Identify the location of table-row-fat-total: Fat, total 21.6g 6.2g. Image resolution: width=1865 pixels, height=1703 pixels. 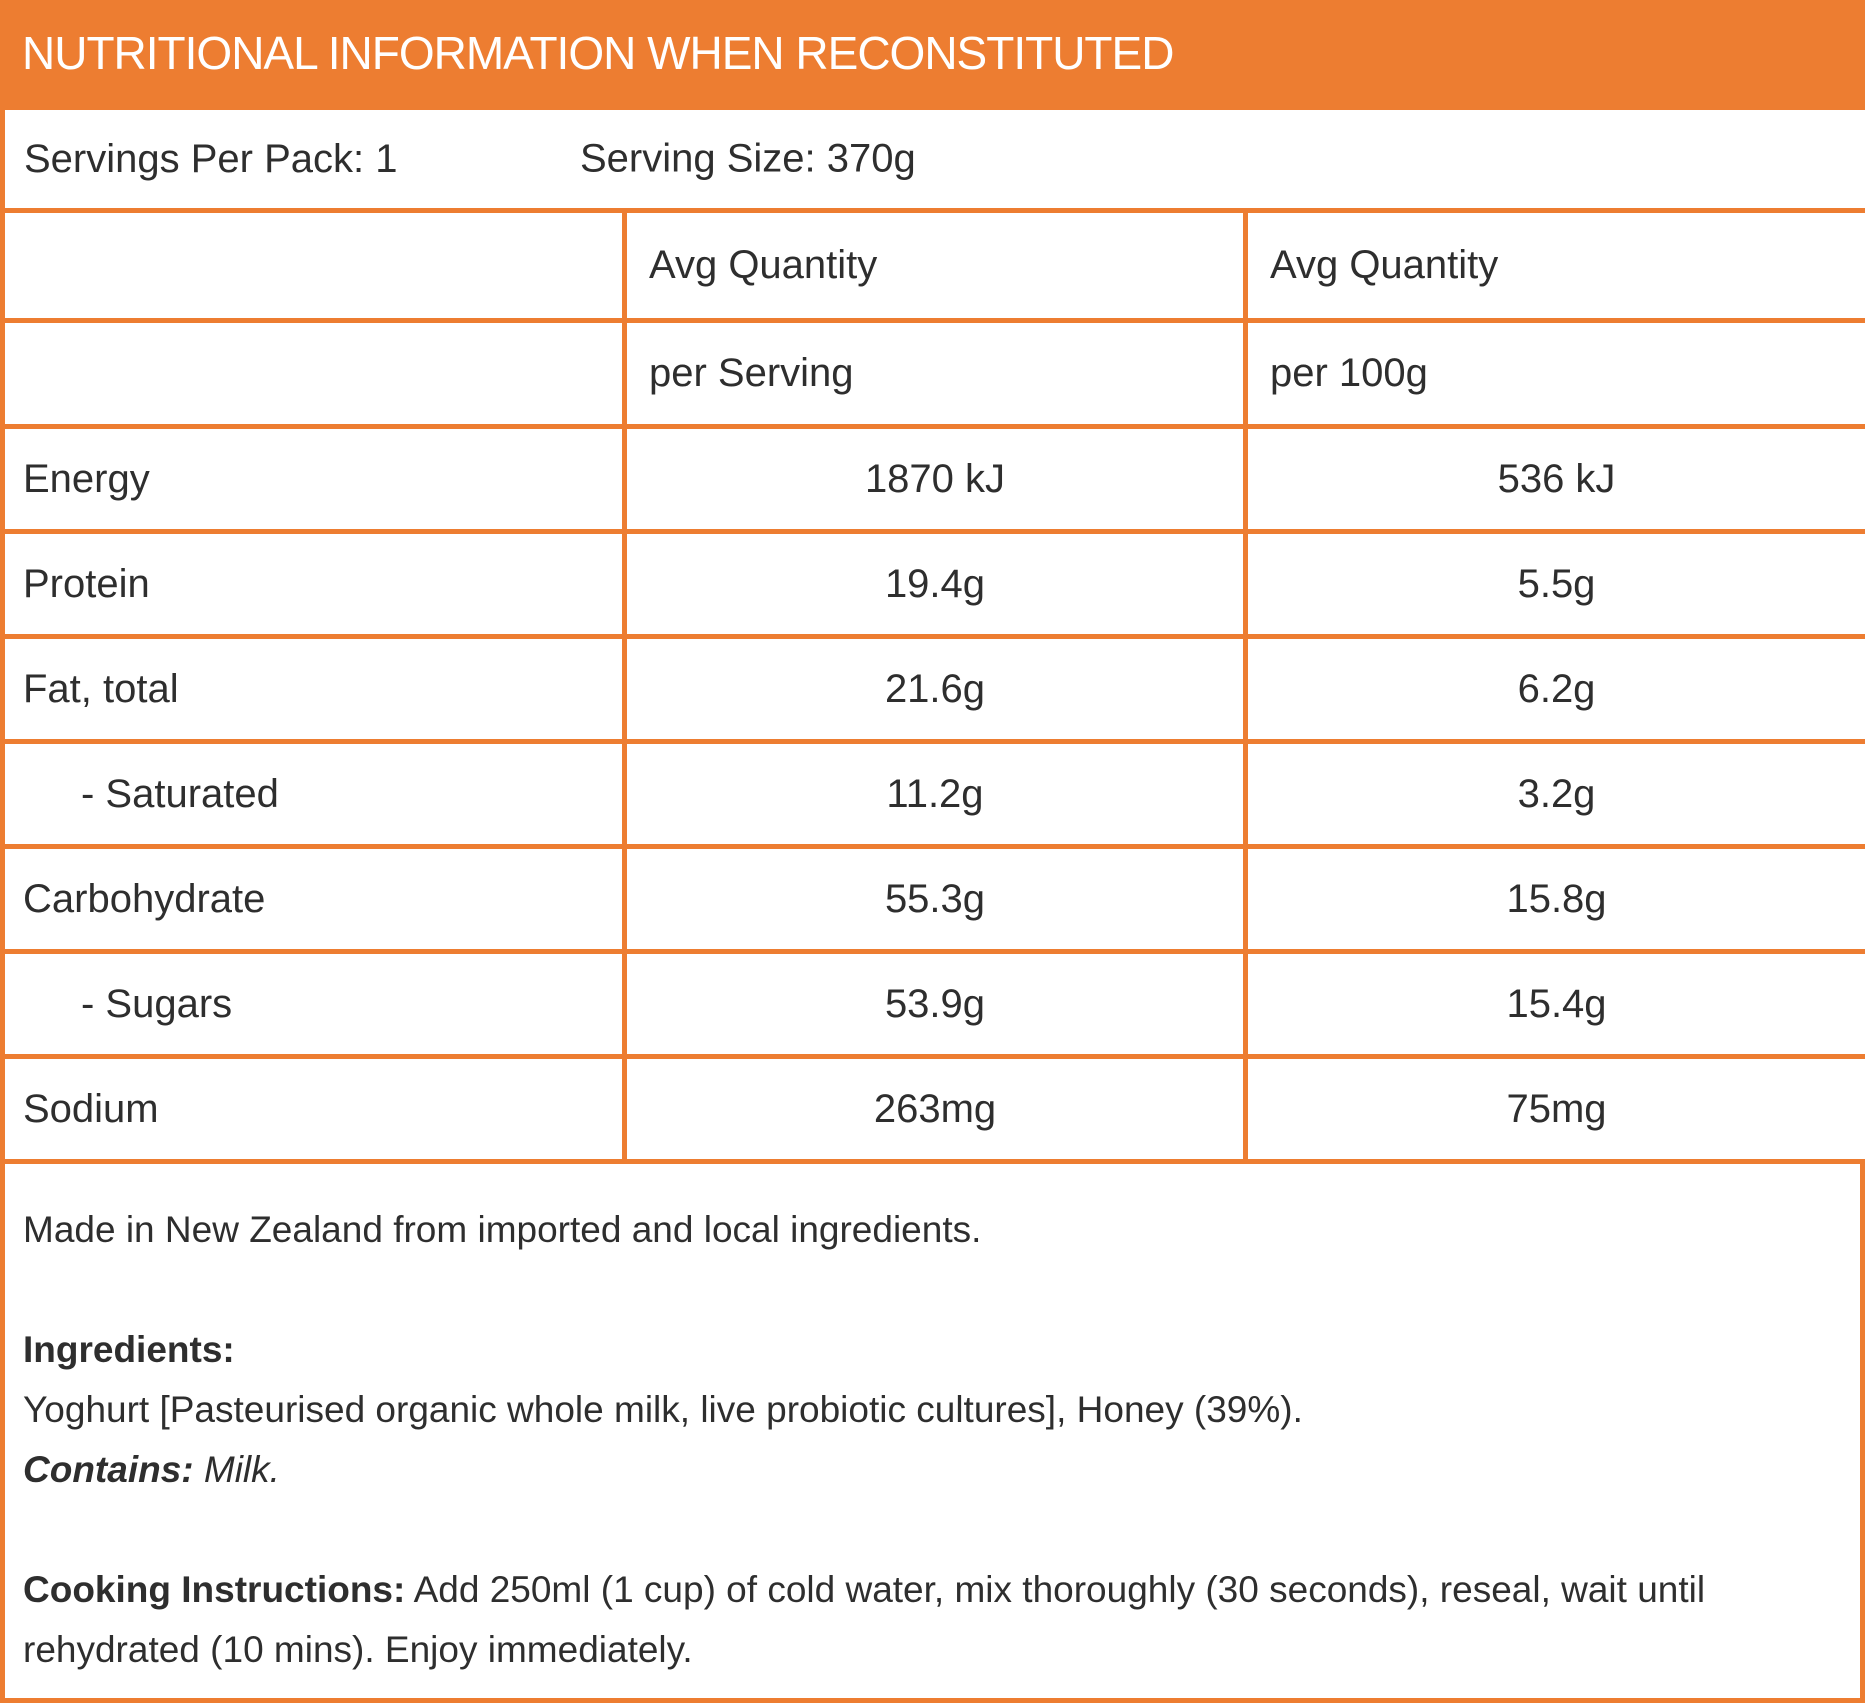
(932, 689).